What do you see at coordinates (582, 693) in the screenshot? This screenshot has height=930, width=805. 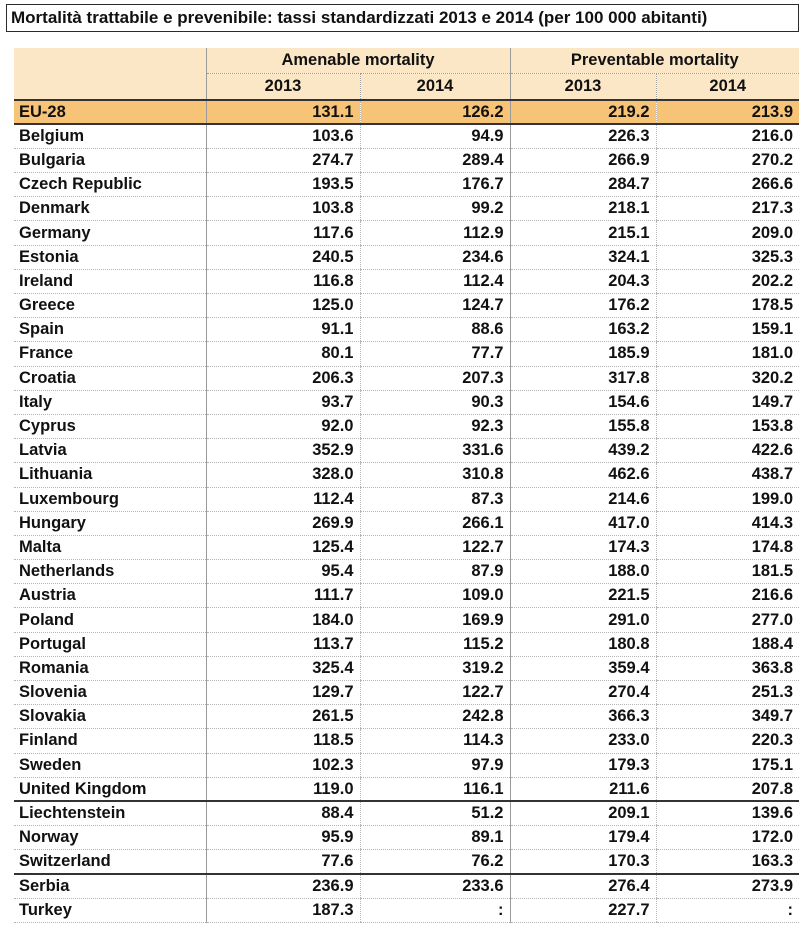 I see `value-preventable-2013: 270.4` at bounding box center [582, 693].